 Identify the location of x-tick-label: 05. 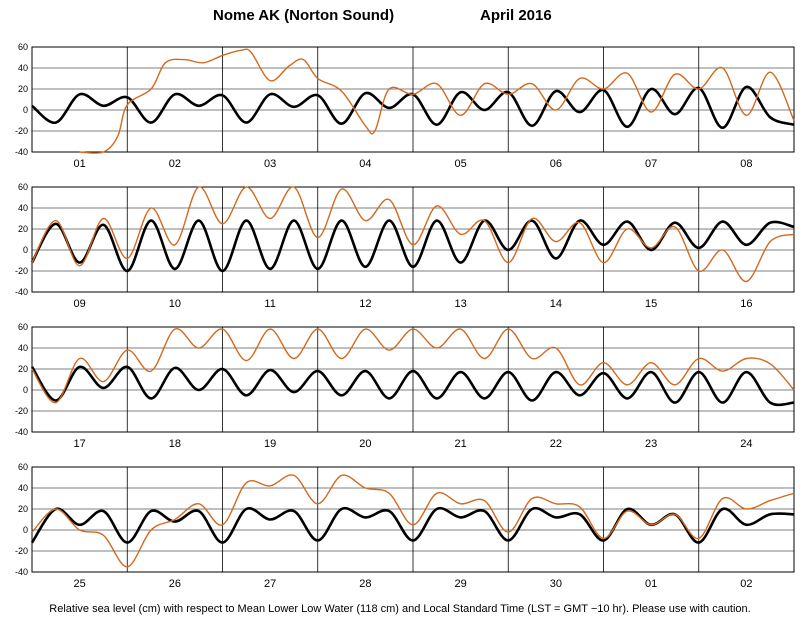
(461, 164).